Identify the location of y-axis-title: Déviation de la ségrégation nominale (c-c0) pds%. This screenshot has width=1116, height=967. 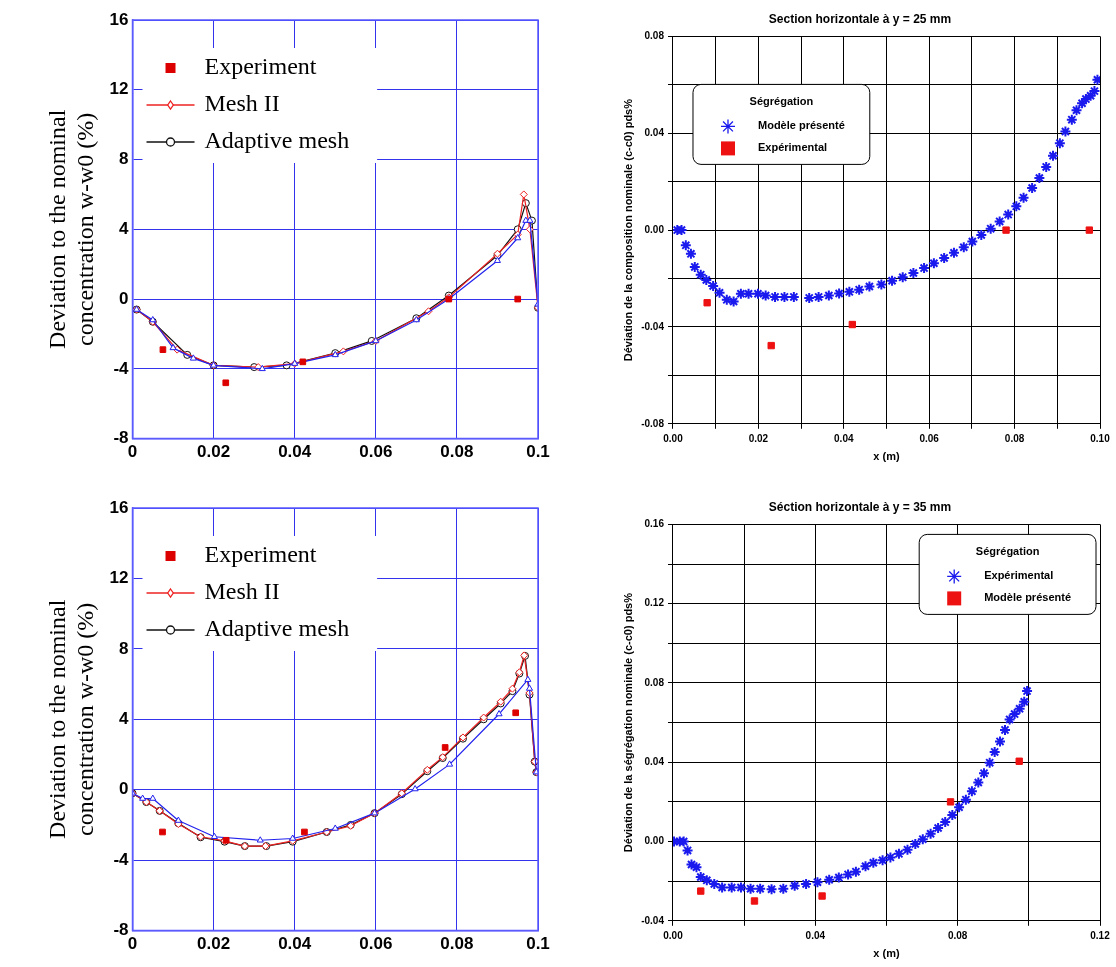
(627, 722).